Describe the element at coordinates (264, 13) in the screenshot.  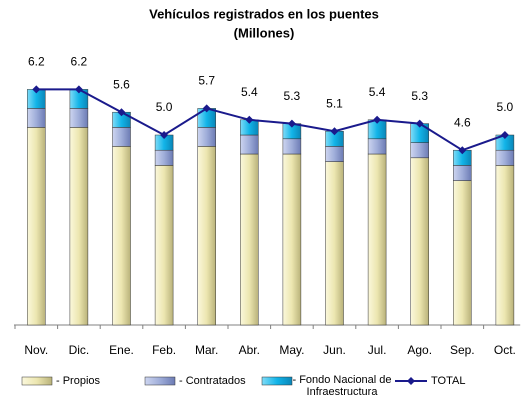
I see `chart-title: Vehículos registrados en los puentes` at that location.